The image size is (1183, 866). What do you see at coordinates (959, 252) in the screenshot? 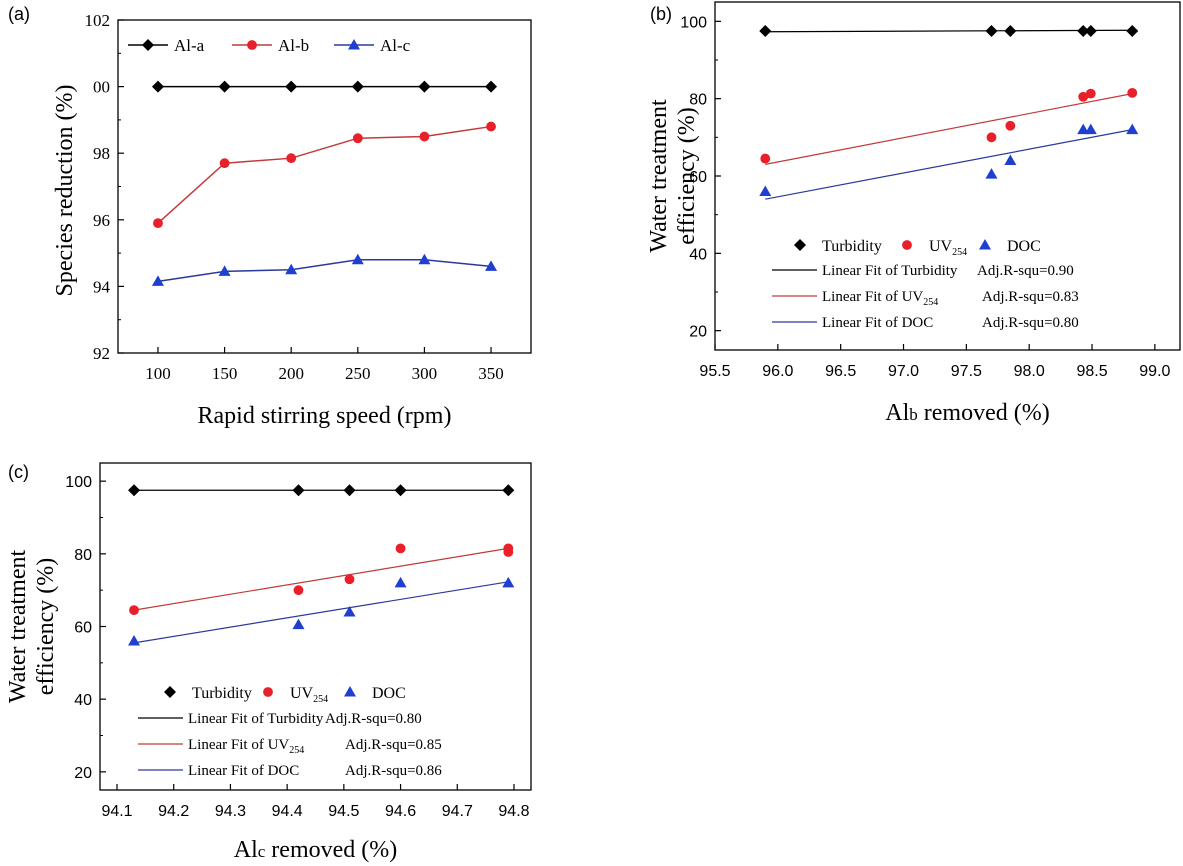
I see `legend-label-sub: 254` at bounding box center [959, 252].